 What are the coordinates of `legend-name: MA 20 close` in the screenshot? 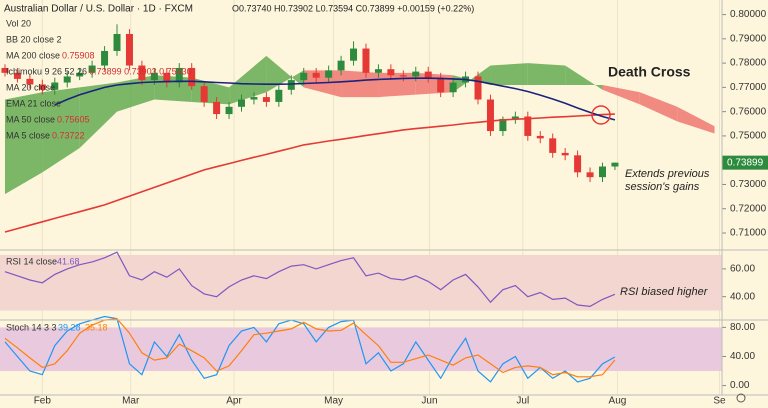 It's located at (30, 87).